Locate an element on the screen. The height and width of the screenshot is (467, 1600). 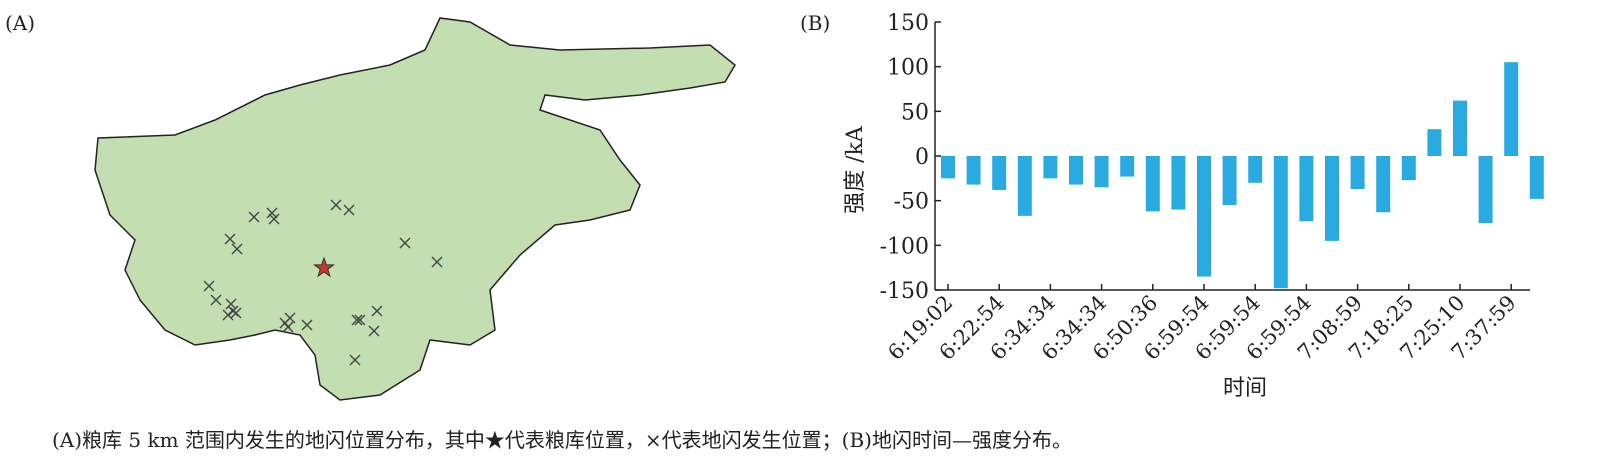
y-tick-label: 50 is located at coordinates (915, 112).